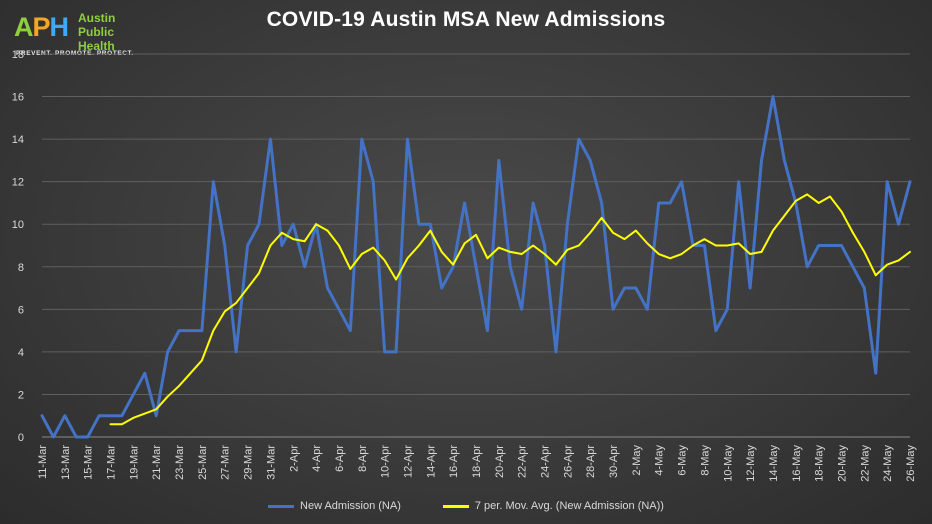 The image size is (932, 524). Describe the element at coordinates (590, 160) in the screenshot. I see `data-point-new-admission-28-Apr` at that location.